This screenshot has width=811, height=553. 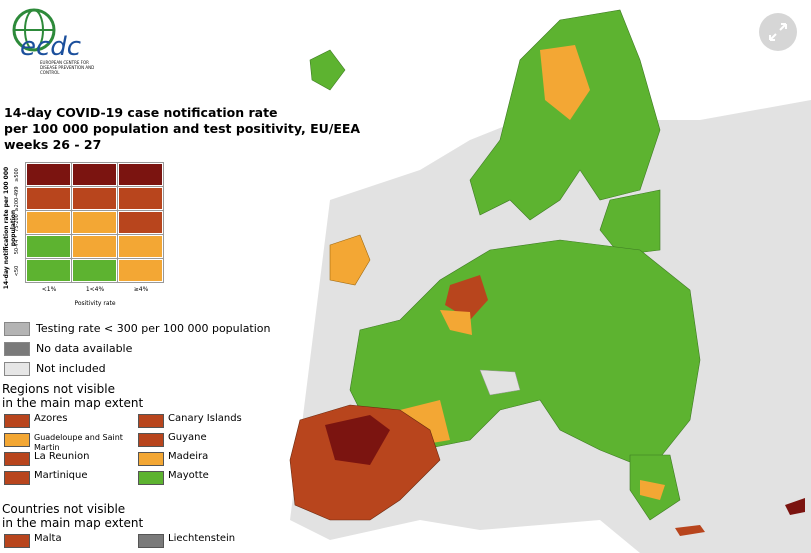 I want to click on title-line: 14-day COVID-19 case notification rate, so click(x=141, y=112).